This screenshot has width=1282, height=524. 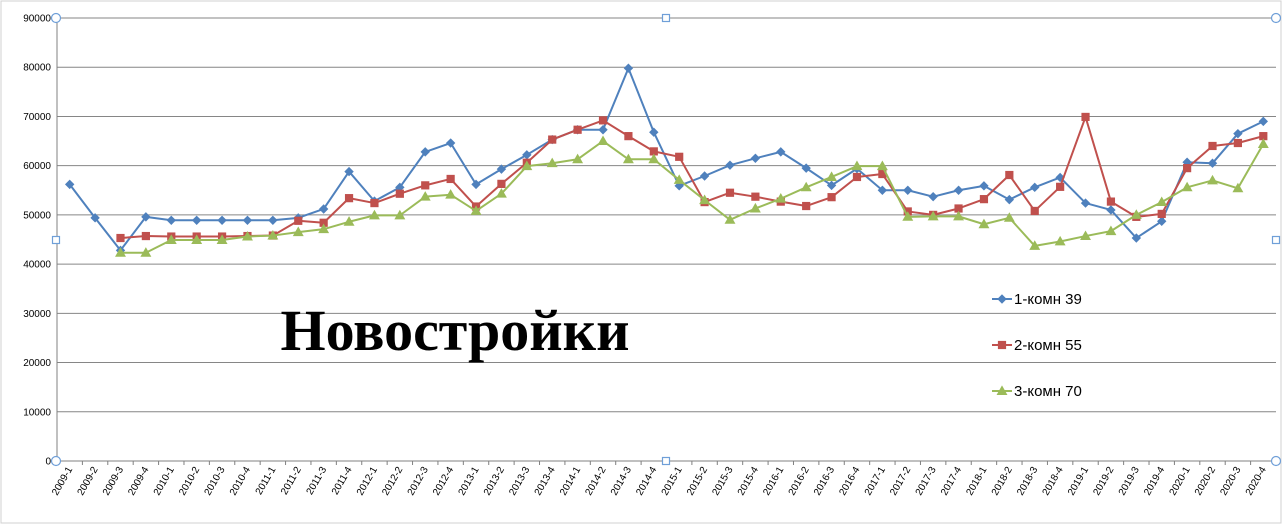 What do you see at coordinates (1048, 299) in the screenshot?
I see `legend-label: 1-комн 39` at bounding box center [1048, 299].